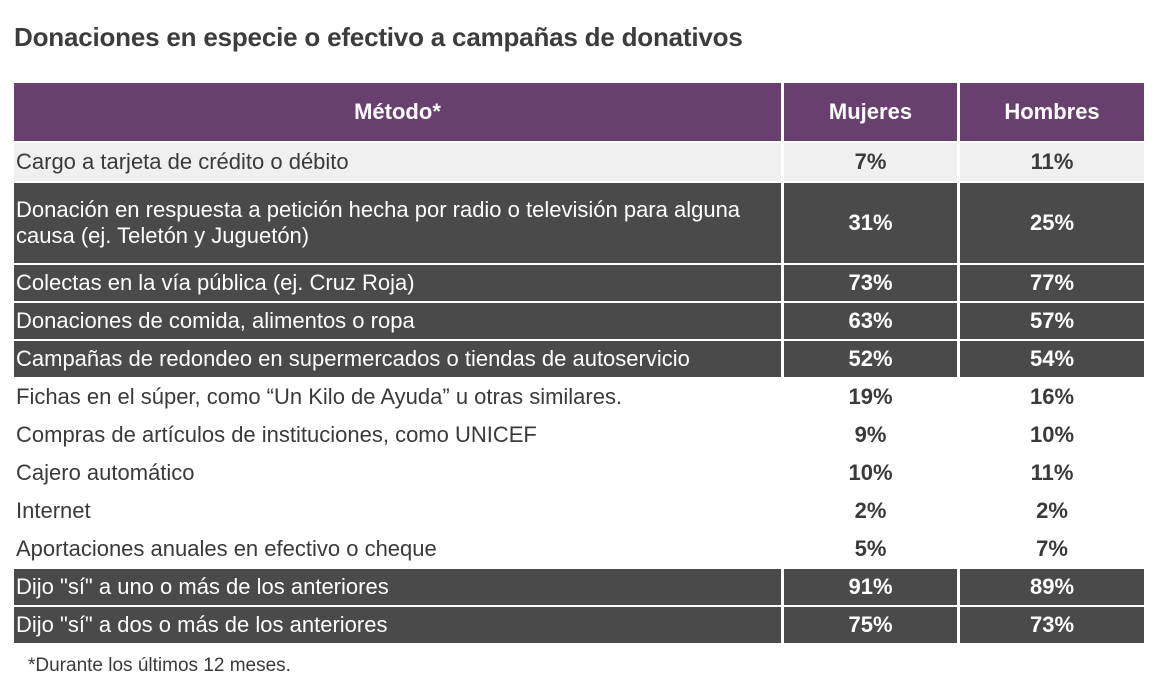  What do you see at coordinates (1052, 396) in the screenshot?
I see `hombres-cell: 16%` at bounding box center [1052, 396].